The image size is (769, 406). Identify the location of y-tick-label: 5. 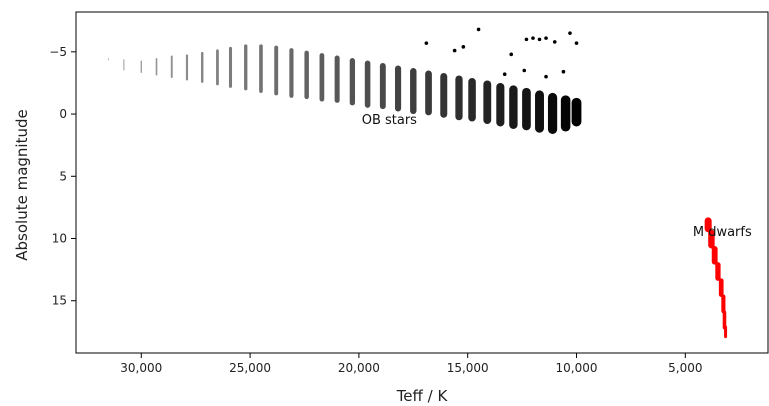
(63, 176).